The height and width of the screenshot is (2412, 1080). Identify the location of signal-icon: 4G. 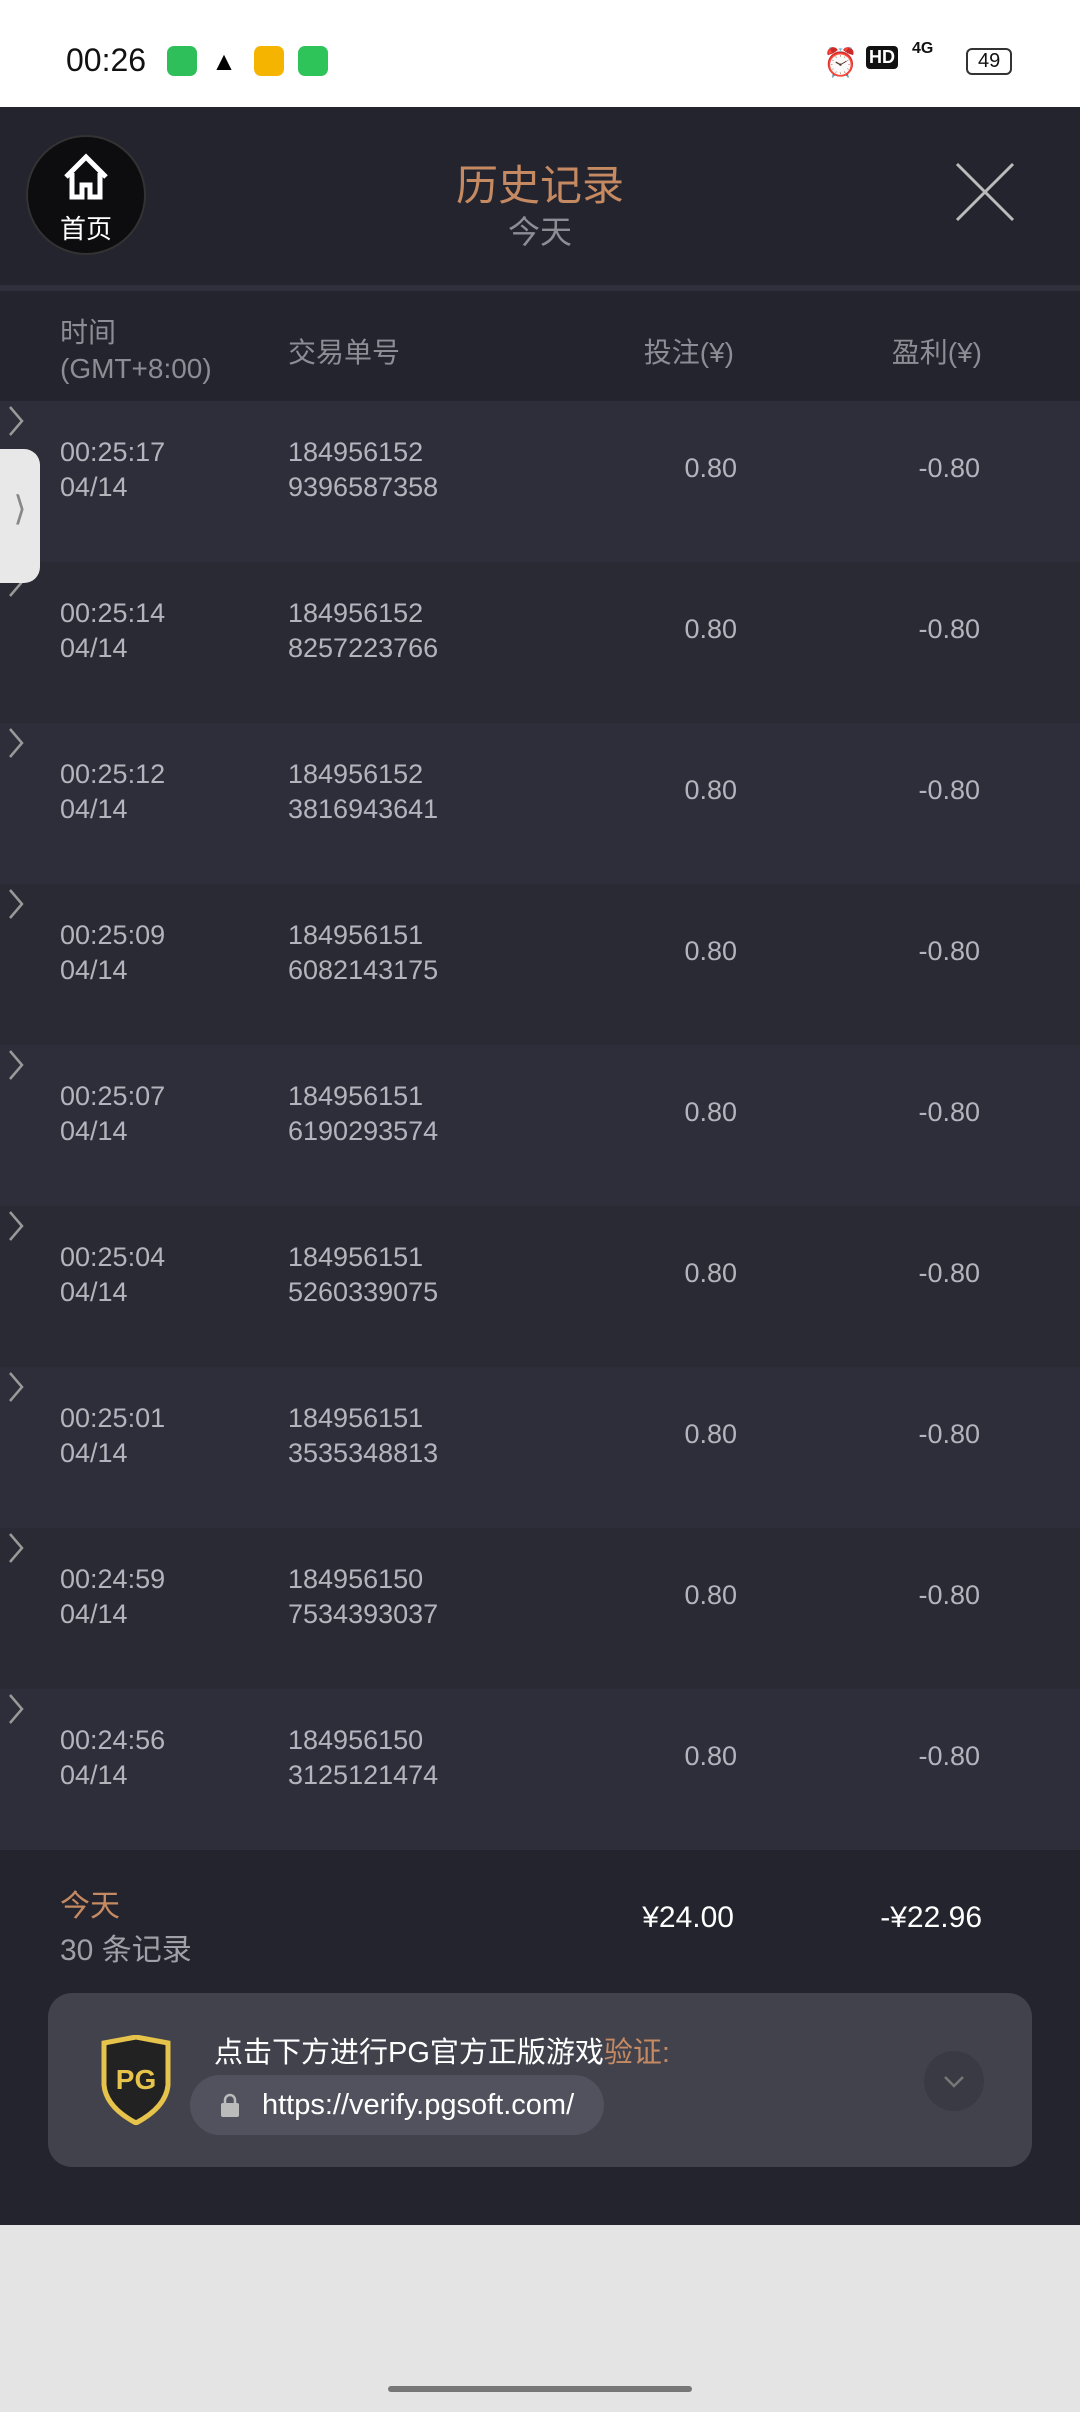
(923, 48).